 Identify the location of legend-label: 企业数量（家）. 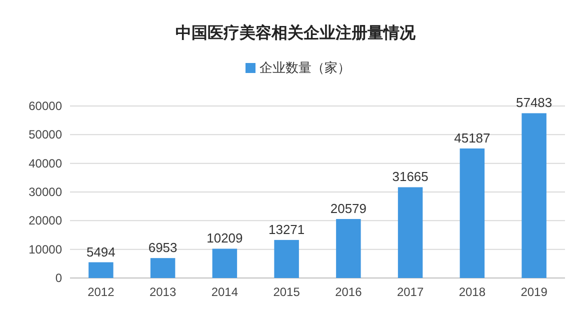
(305, 67).